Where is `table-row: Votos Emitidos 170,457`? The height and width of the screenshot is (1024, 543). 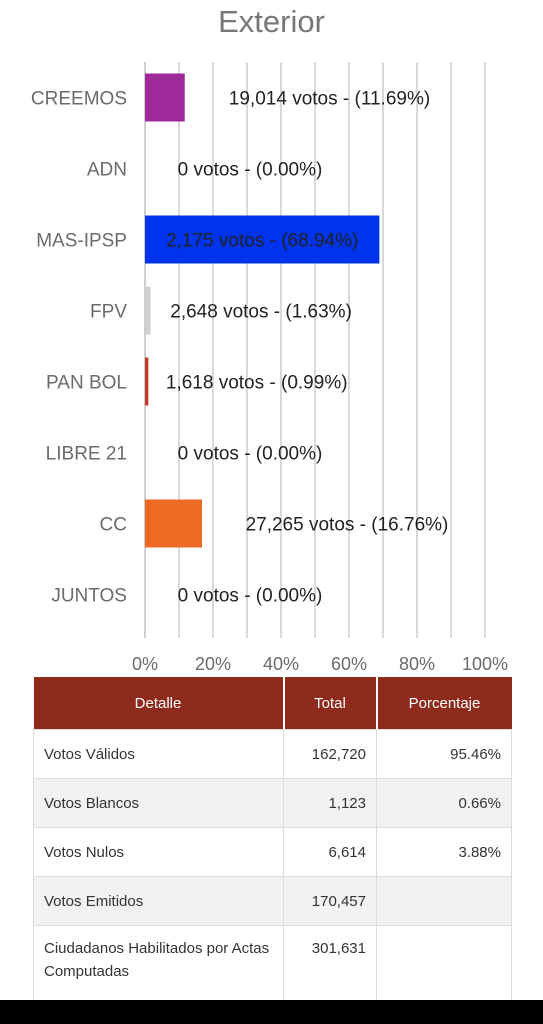 table-row: Votos Emitidos 170,457 is located at coordinates (272, 901).